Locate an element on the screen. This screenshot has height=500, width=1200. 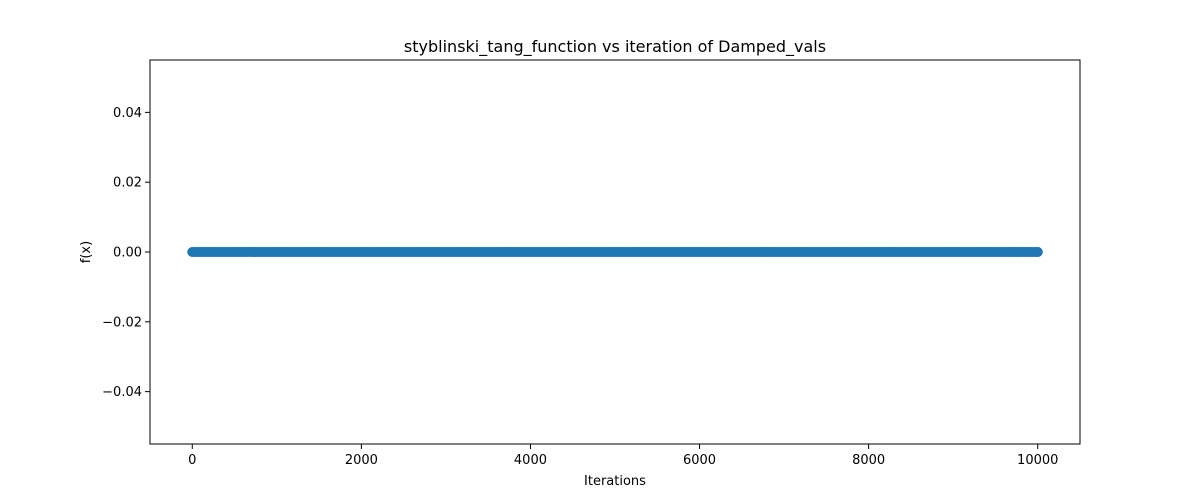
y-axis-label: f(x) is located at coordinates (86, 252).